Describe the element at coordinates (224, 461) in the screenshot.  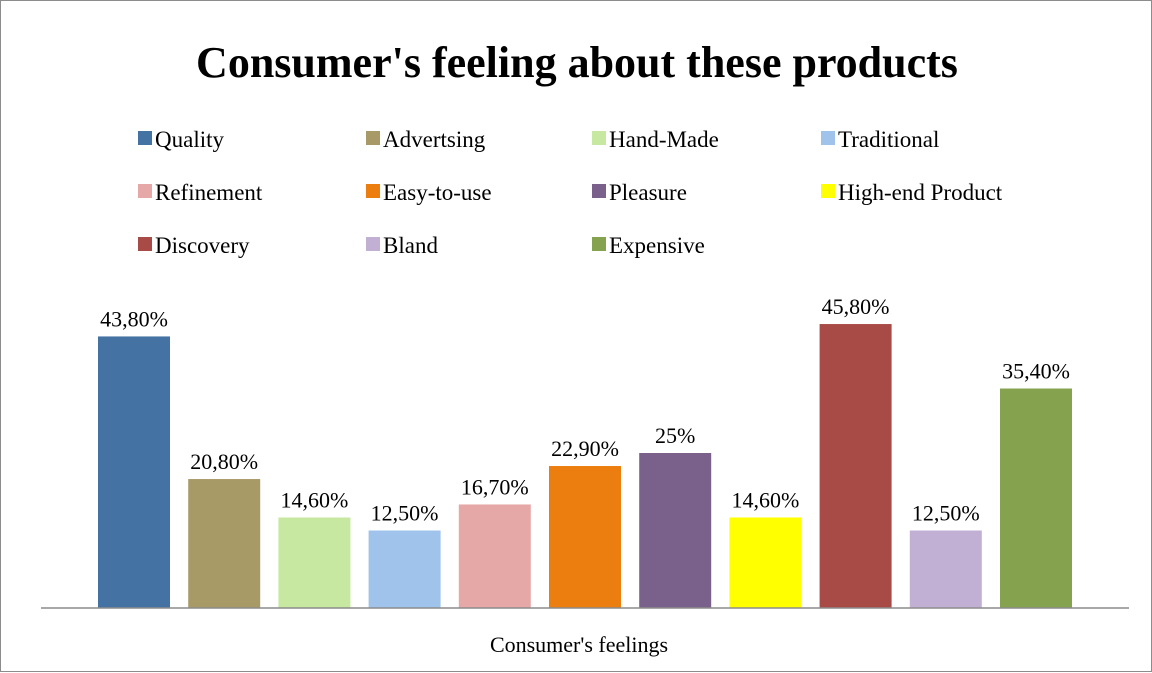
I see `data-label-advertsing: 20,80%` at that location.